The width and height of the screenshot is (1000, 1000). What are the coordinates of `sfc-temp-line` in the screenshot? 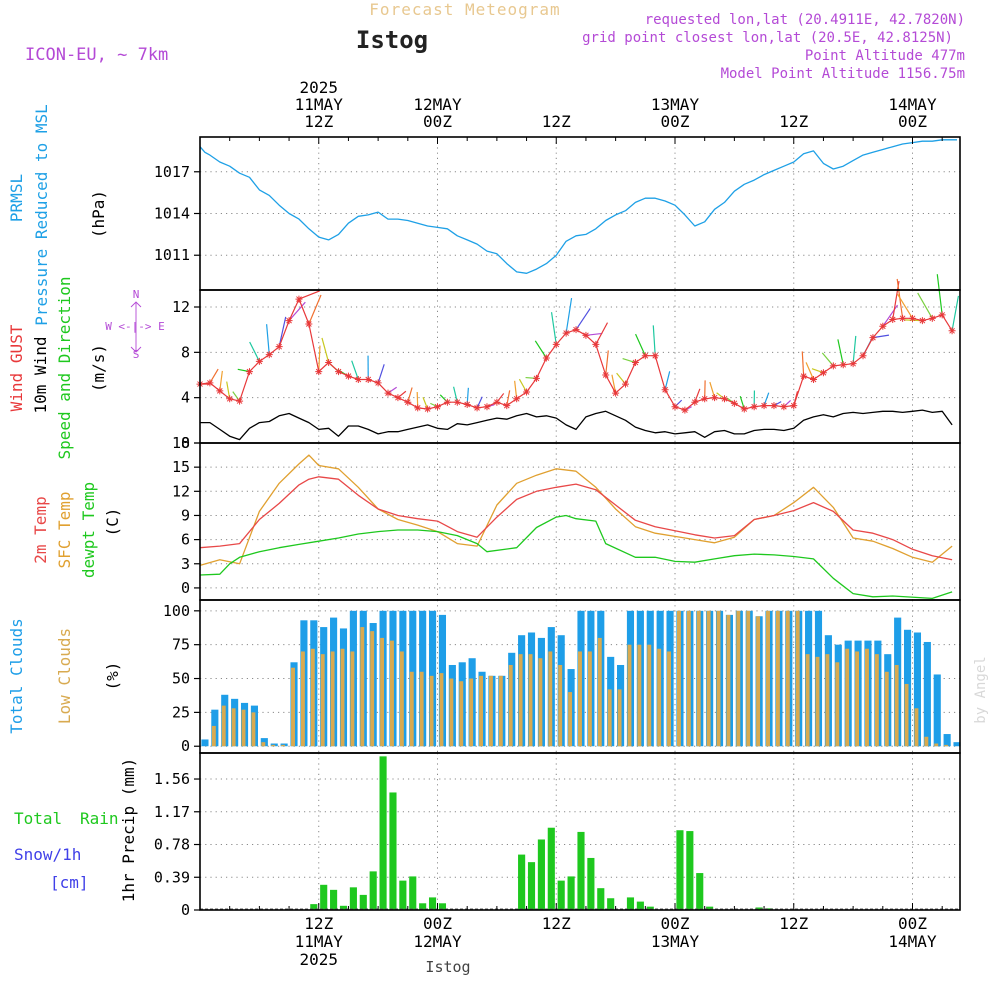 It's located at (576, 510).